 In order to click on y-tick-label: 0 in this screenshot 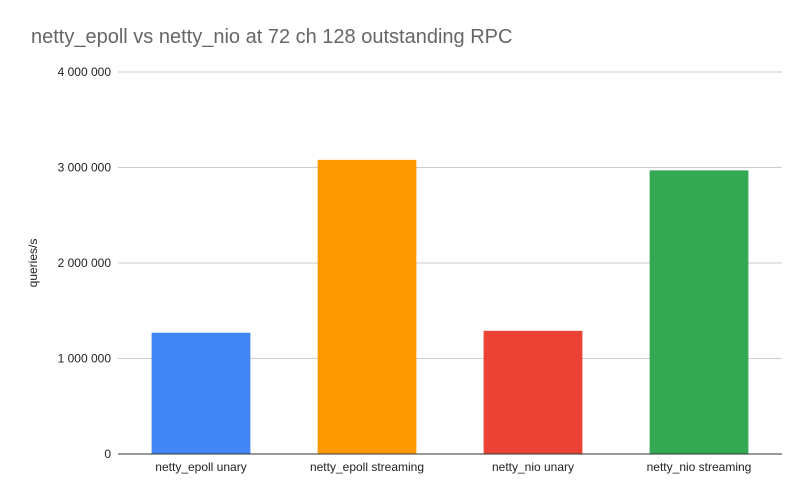, I will do `click(107, 454)`.